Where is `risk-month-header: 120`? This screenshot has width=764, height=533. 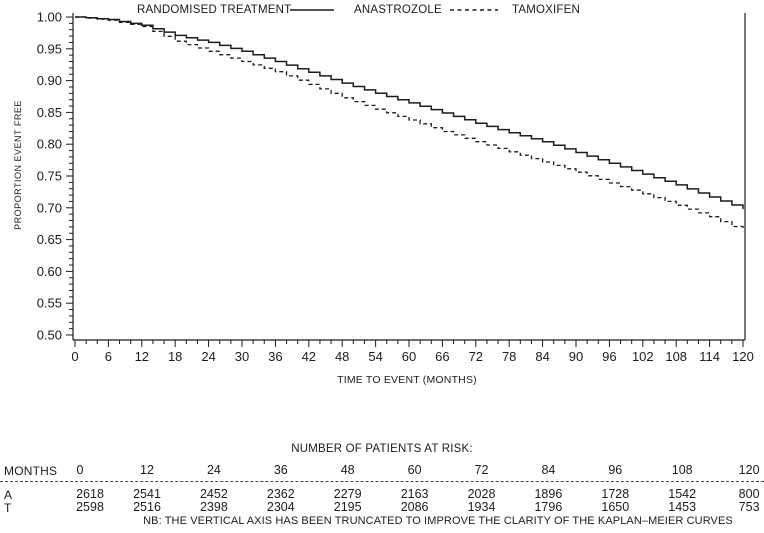
risk-month-header: 120 is located at coordinates (749, 470).